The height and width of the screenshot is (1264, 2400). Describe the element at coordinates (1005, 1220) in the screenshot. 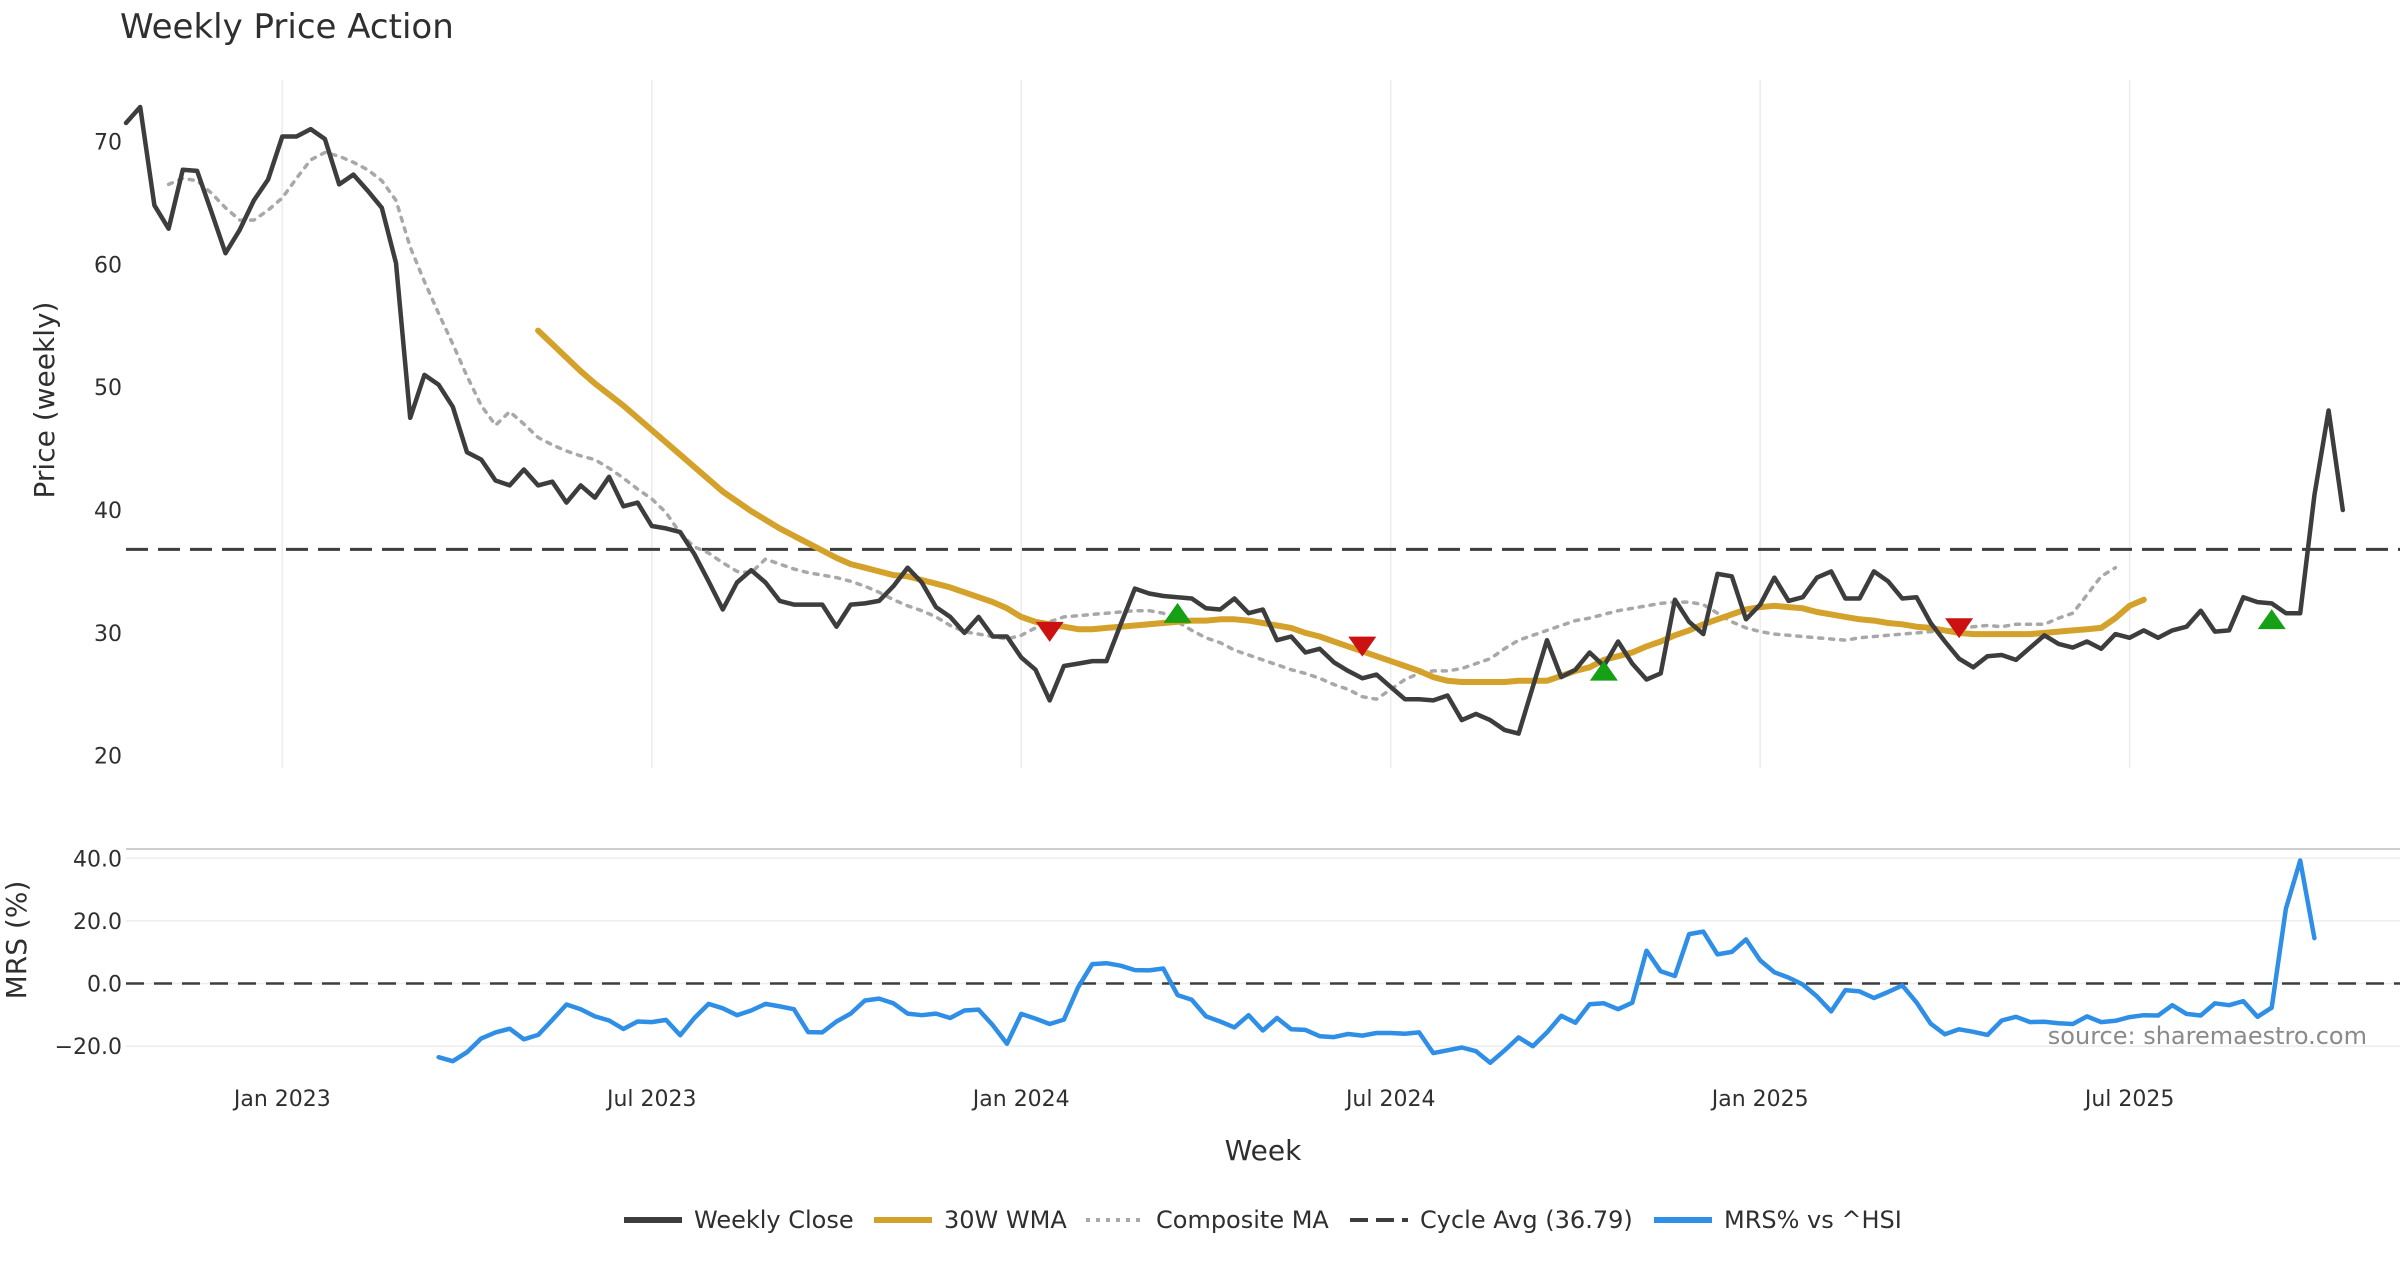

I see `legend-label: 30W WMA` at that location.